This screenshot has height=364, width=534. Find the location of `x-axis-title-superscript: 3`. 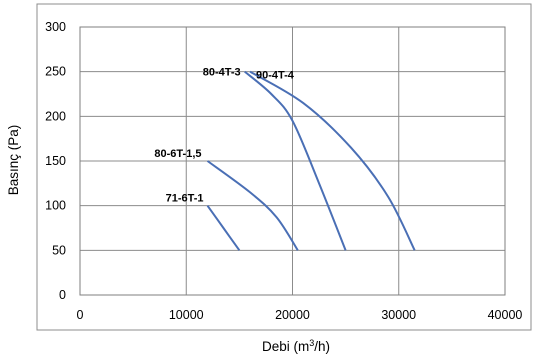

x-axis-title-superscript: 3 is located at coordinates (311, 343).